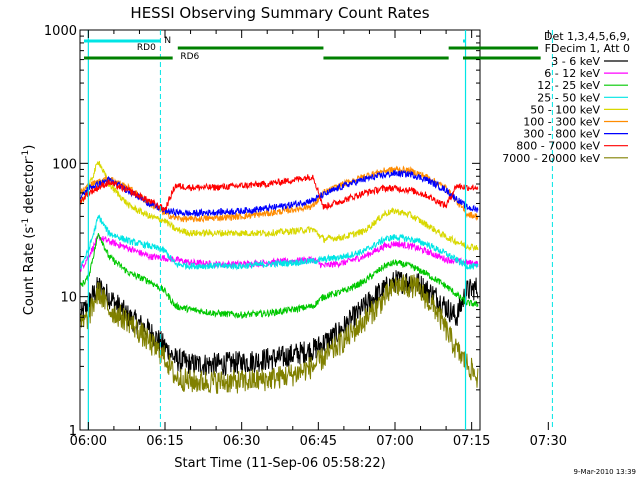 The image size is (640, 480). Describe the element at coordinates (394, 441) in the screenshot. I see `x-tick-label: 07:00` at that location.